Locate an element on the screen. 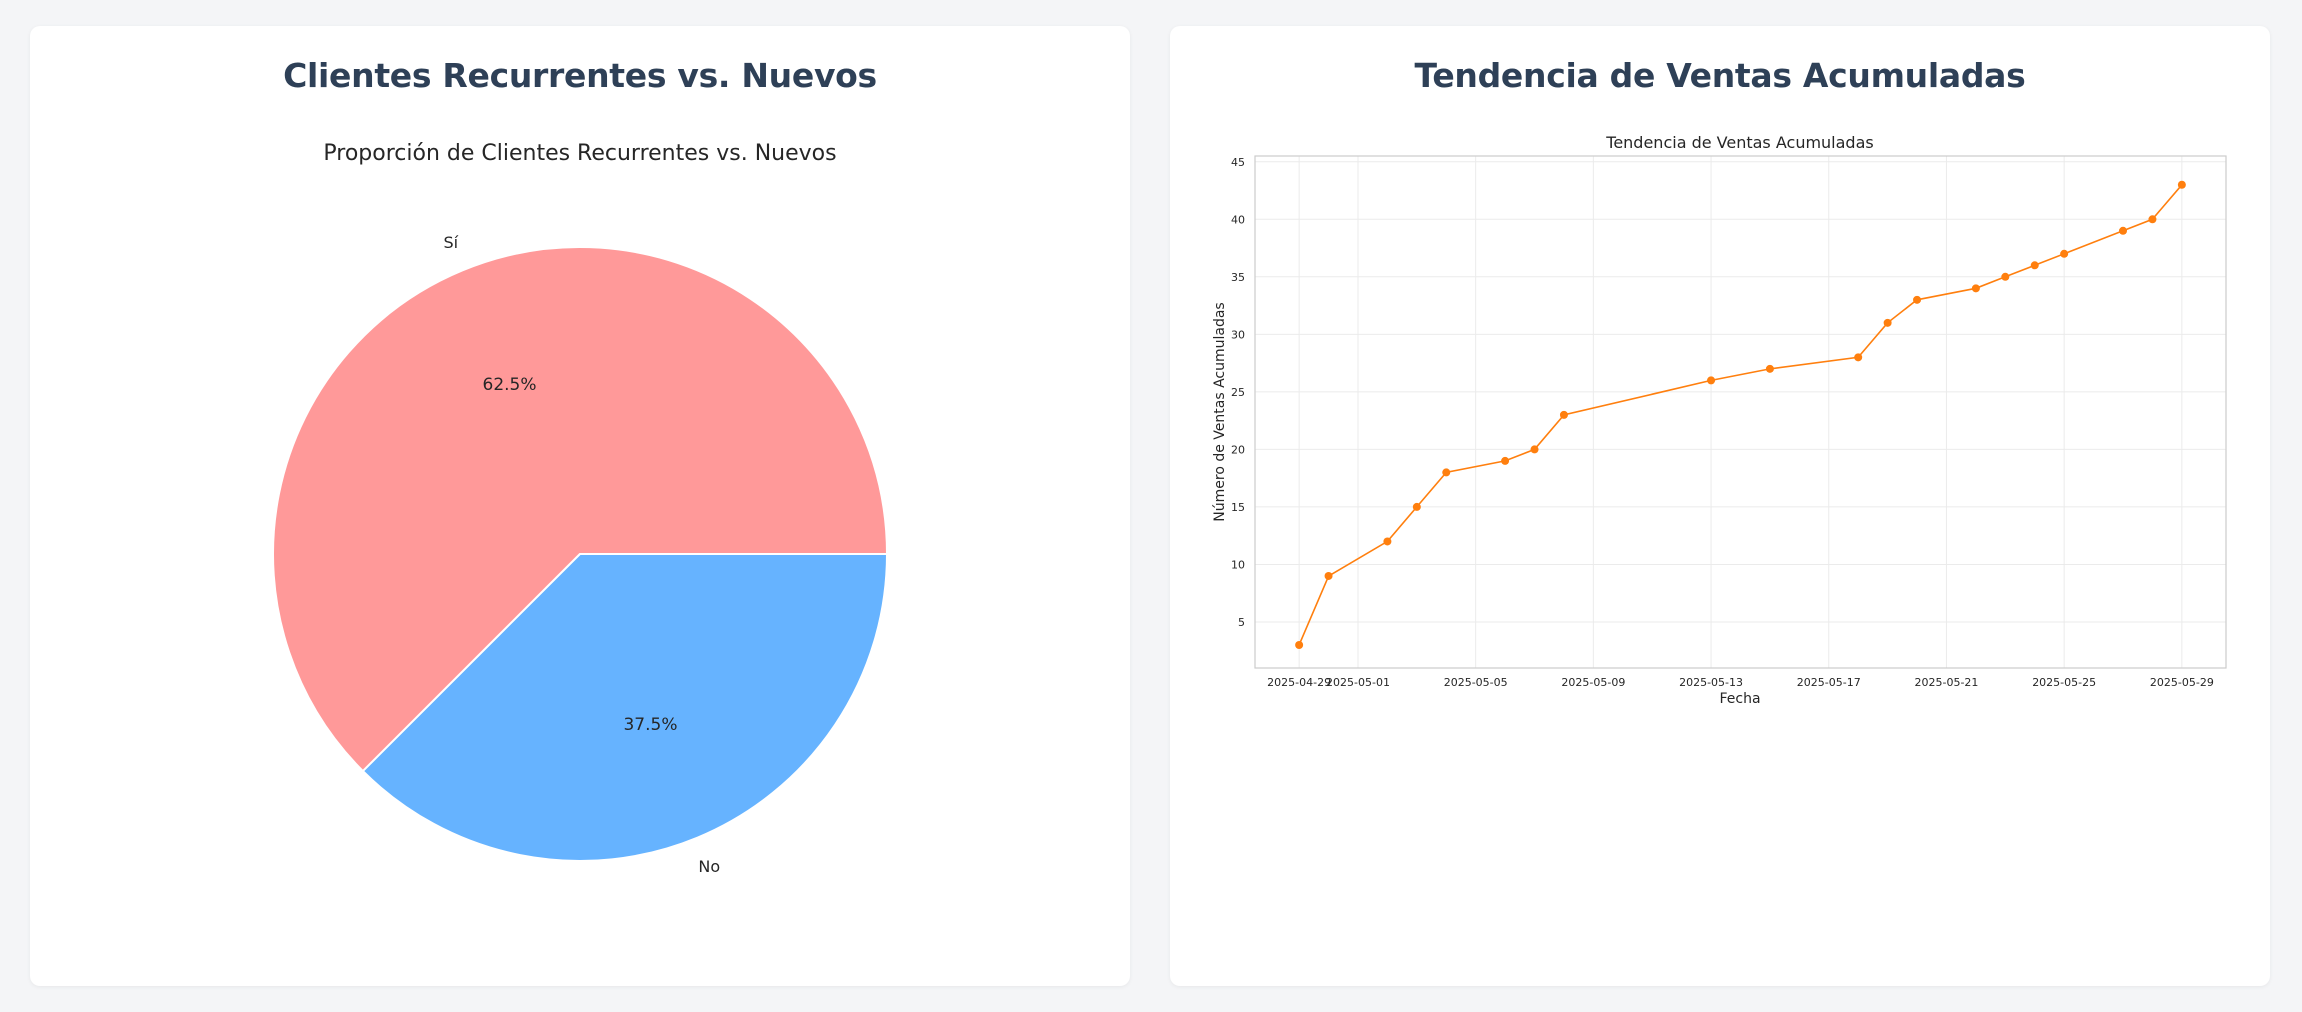 Image resolution: width=2302 pixels, height=1012 pixels. y-axis-label: Número de Ventas Acumuladas is located at coordinates (1220, 411).